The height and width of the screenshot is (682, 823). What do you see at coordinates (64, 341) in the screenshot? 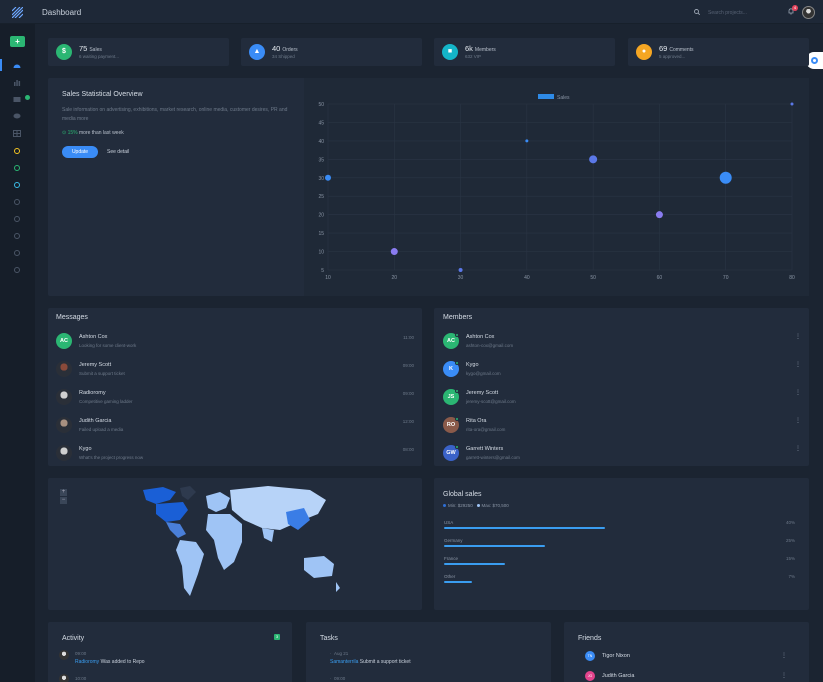
I see `message-avatar: AC` at bounding box center [64, 341].